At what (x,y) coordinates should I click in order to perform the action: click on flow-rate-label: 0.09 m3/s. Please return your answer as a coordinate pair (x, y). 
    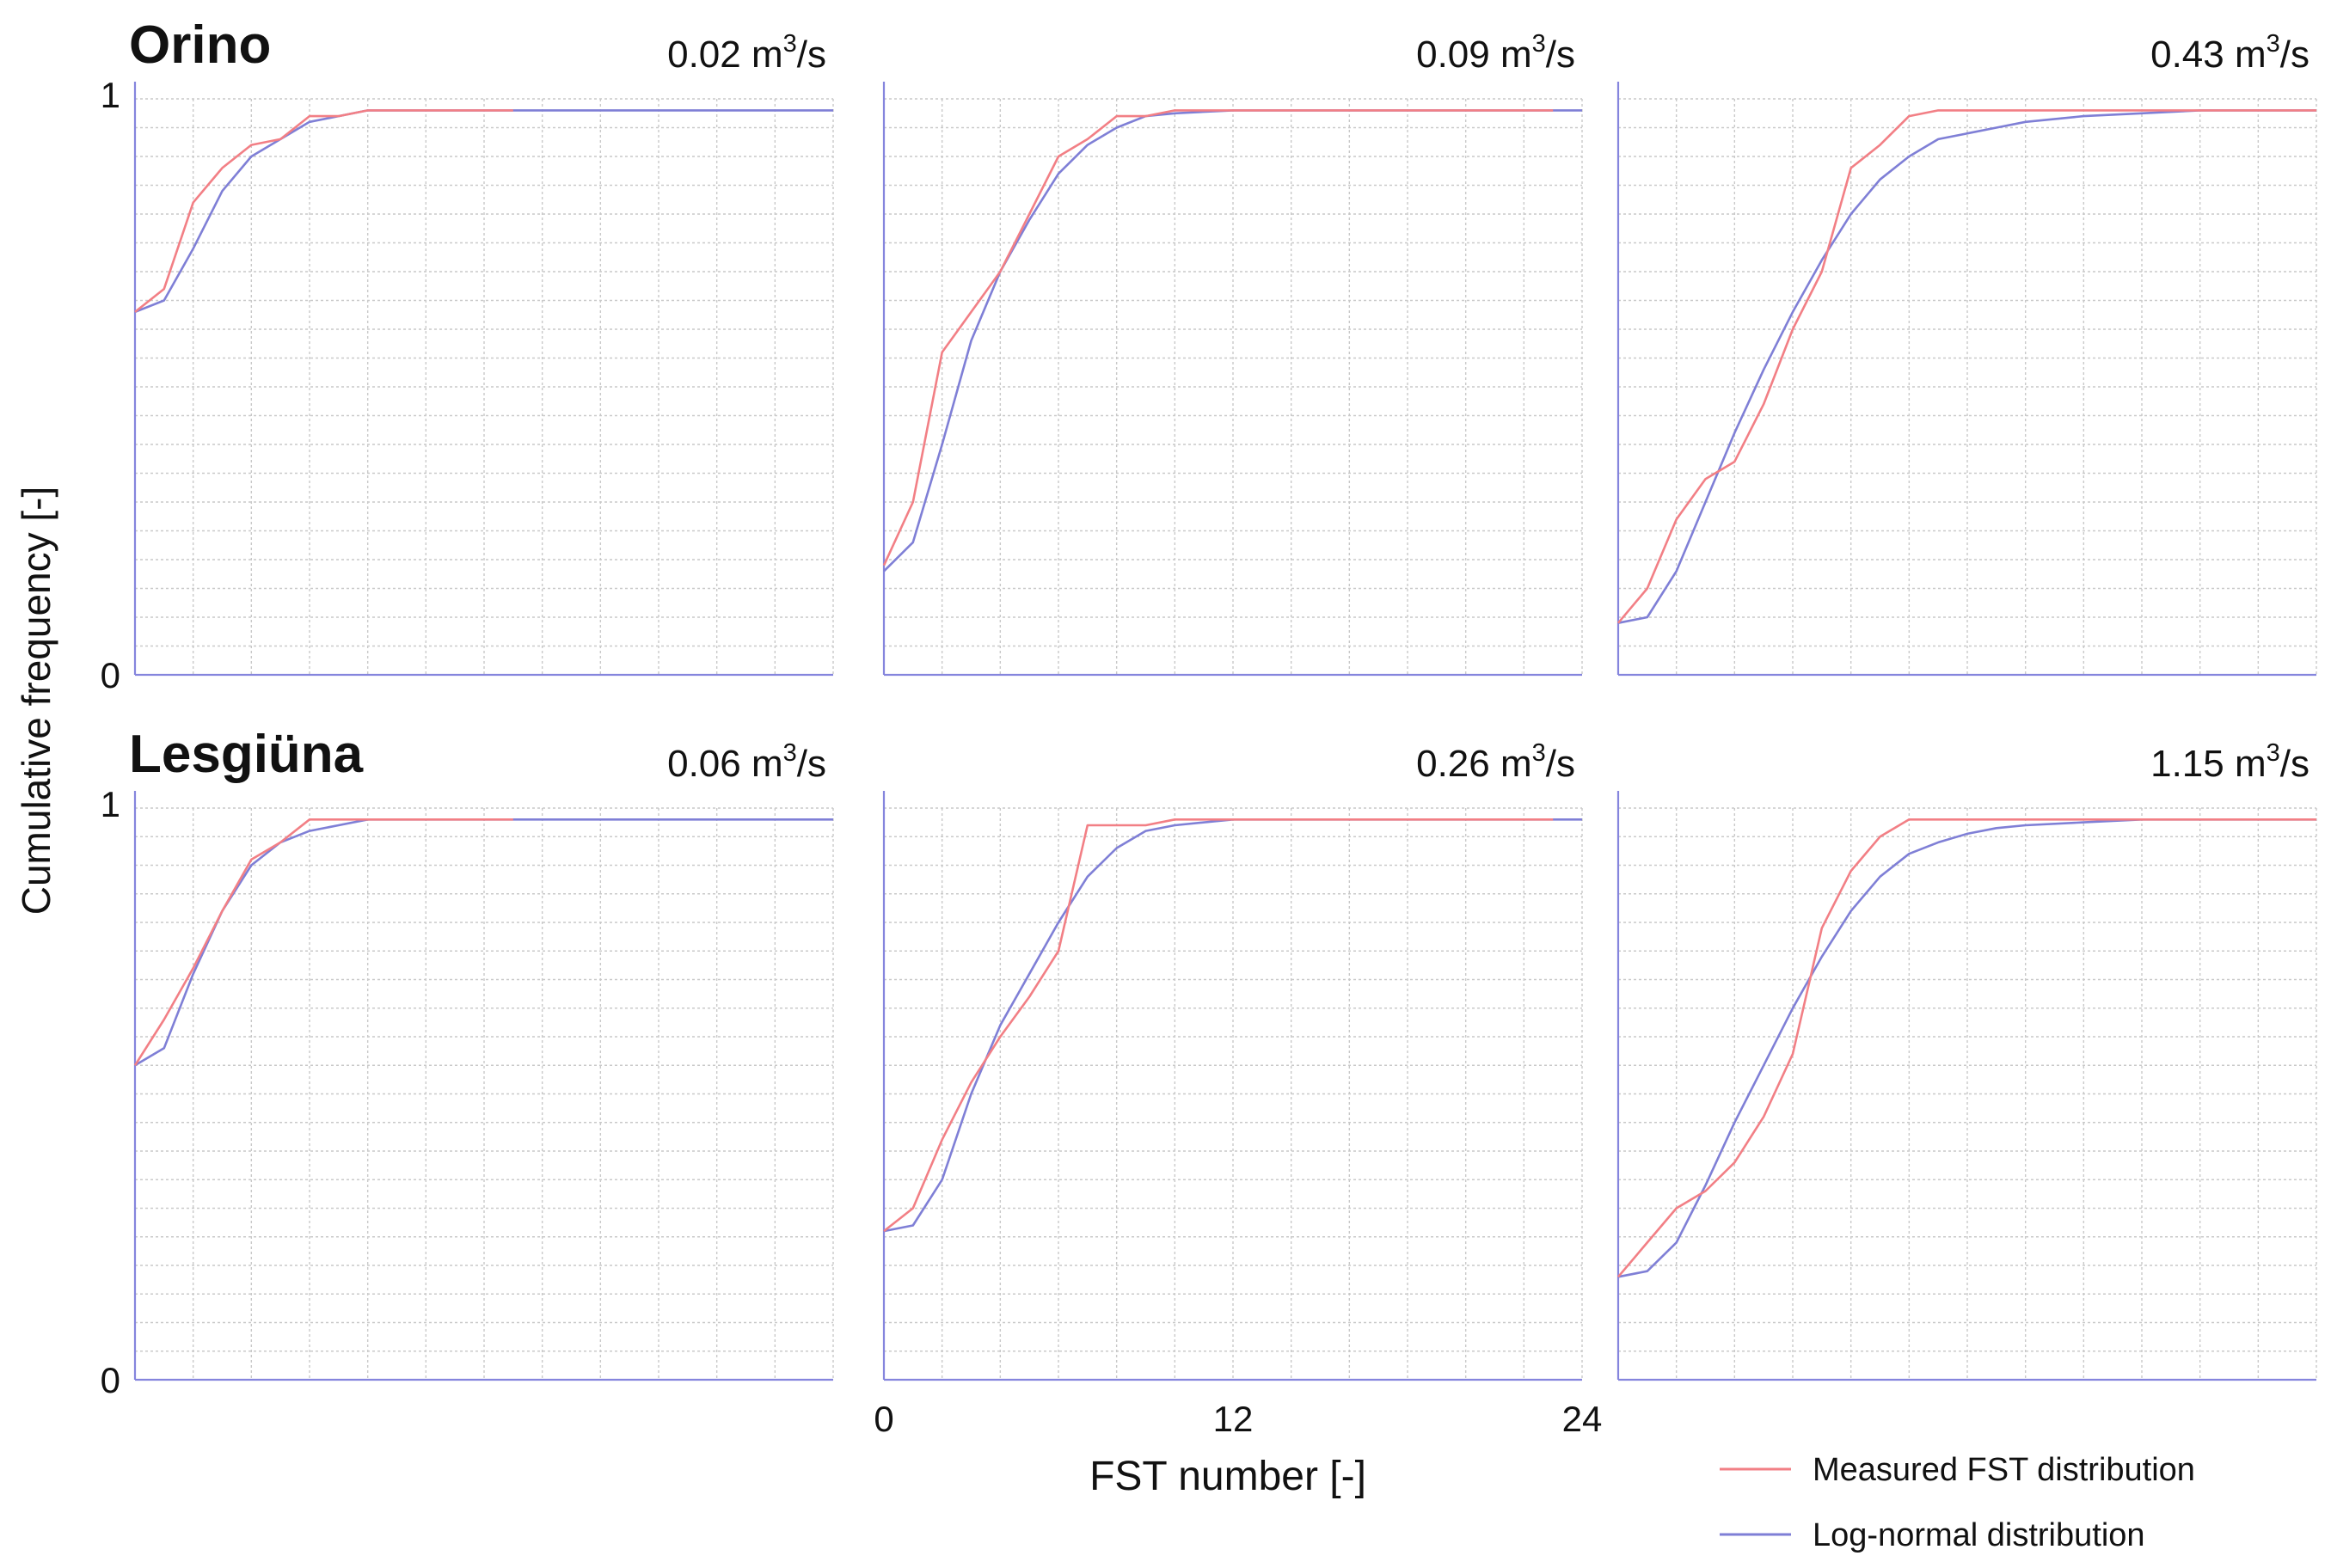
    Looking at the image, I should click on (1495, 53).